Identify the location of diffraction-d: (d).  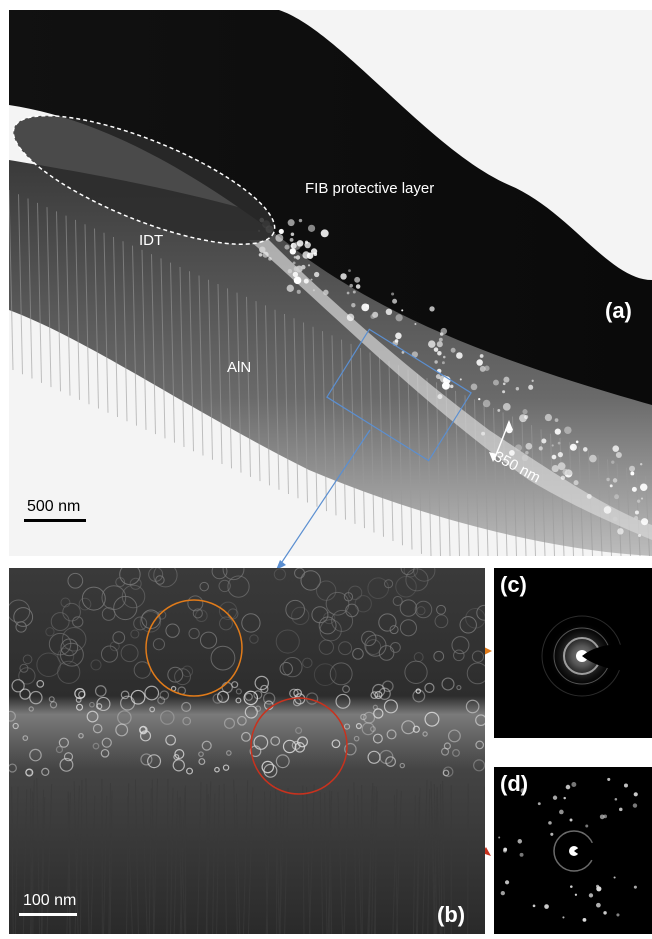
(573, 850).